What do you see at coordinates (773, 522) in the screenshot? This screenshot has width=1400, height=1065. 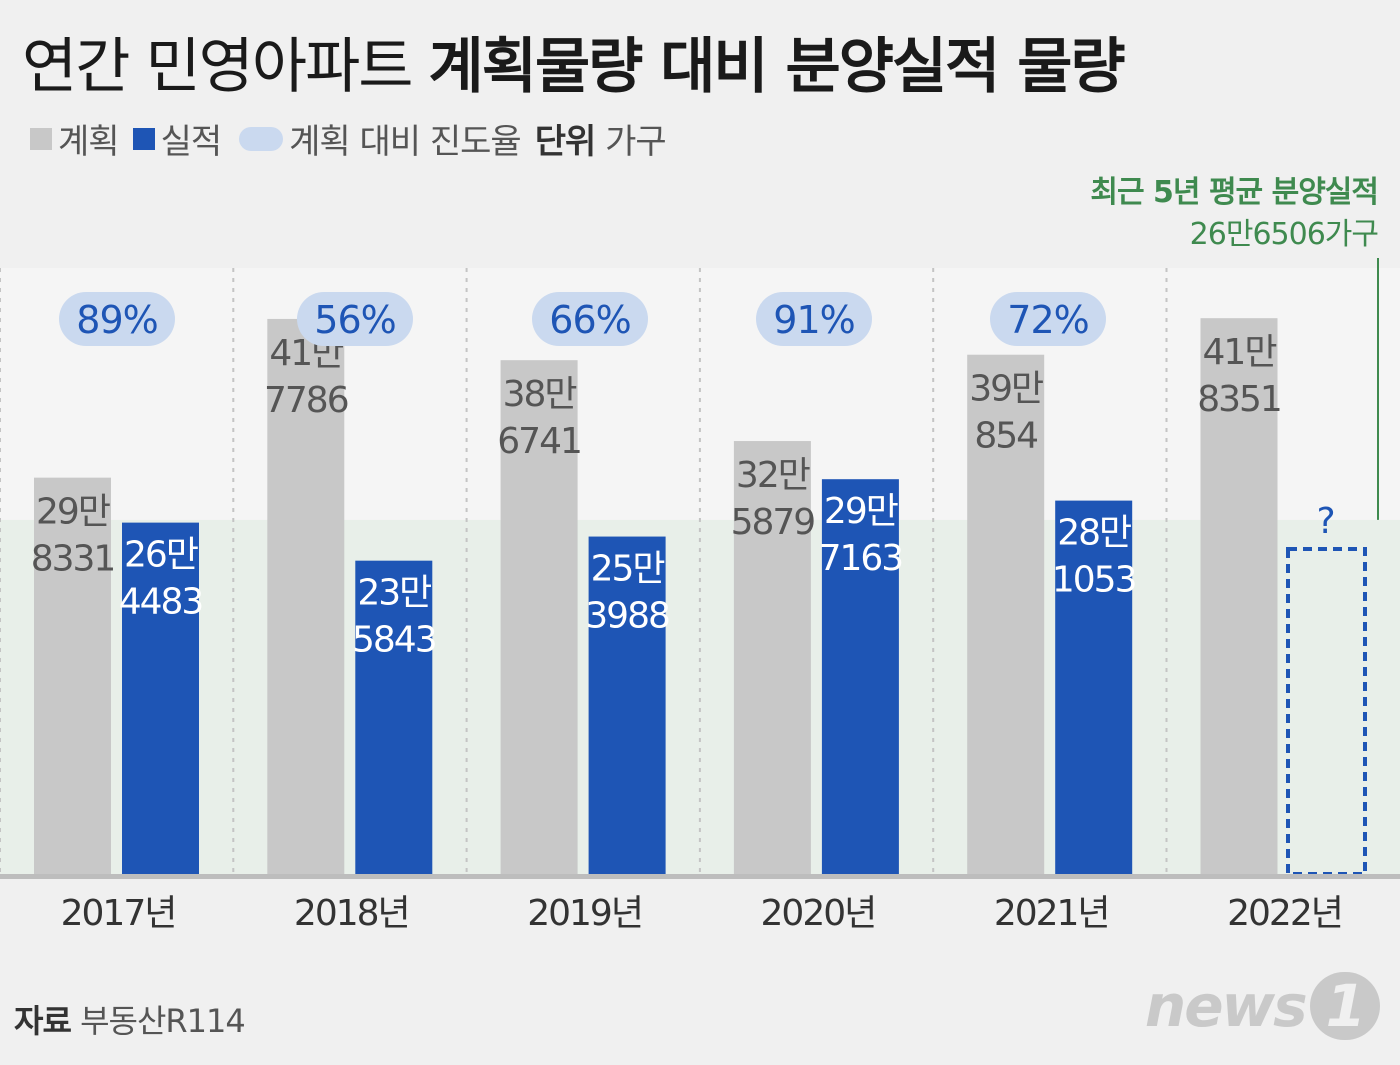 I see `plan-bar-label: 5879` at bounding box center [773, 522].